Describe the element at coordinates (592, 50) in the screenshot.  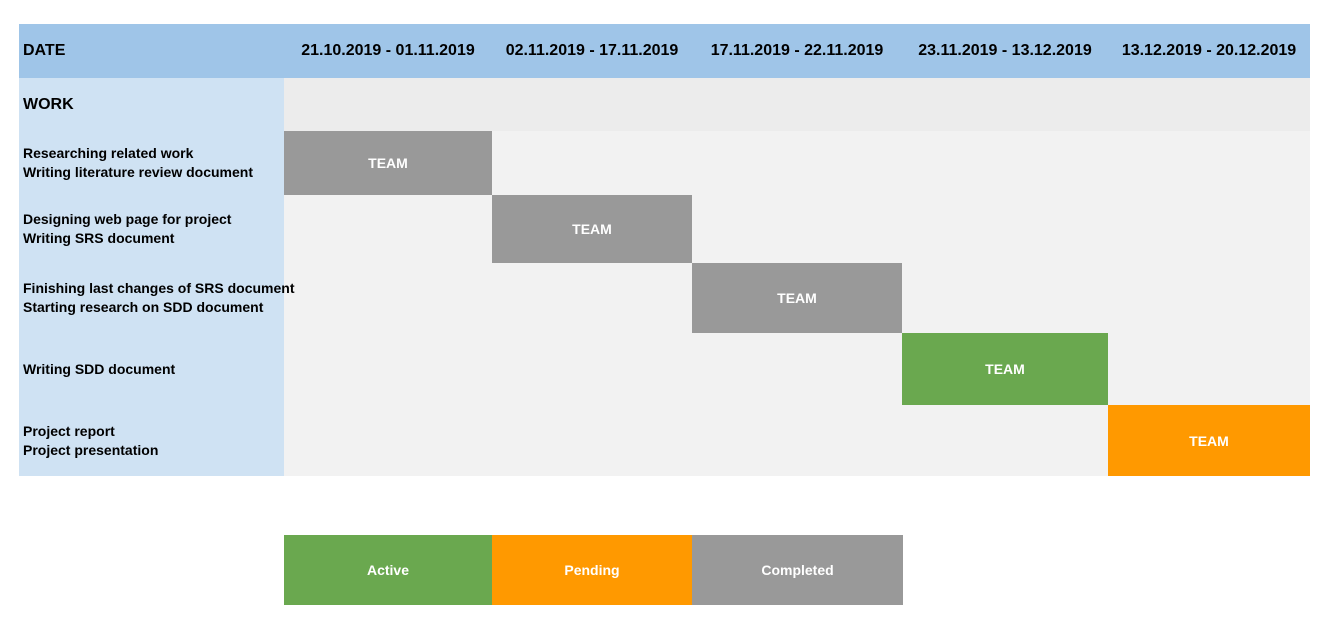
I see `period-header-2: 02.11.2019 - 17.11.2019` at that location.